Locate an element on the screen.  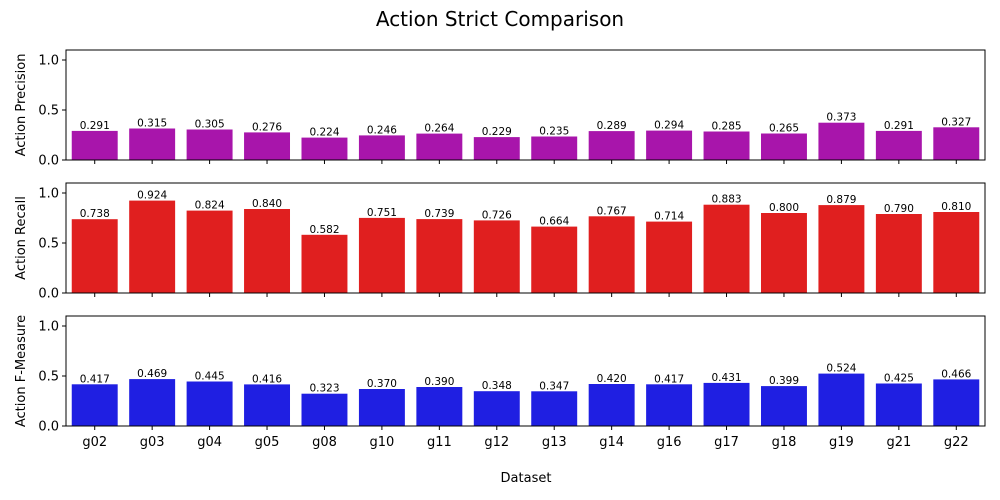
data-label: 0.417 is located at coordinates (95, 379).